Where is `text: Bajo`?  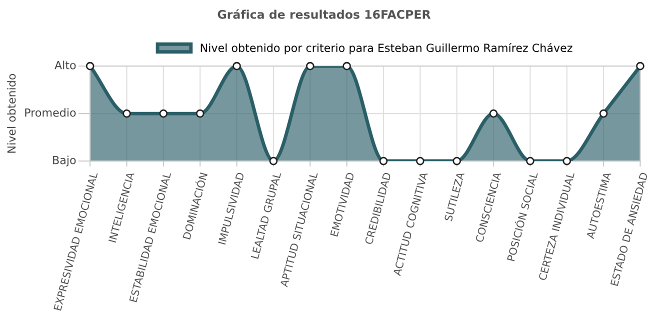
text: Bajo is located at coordinates (64, 161).